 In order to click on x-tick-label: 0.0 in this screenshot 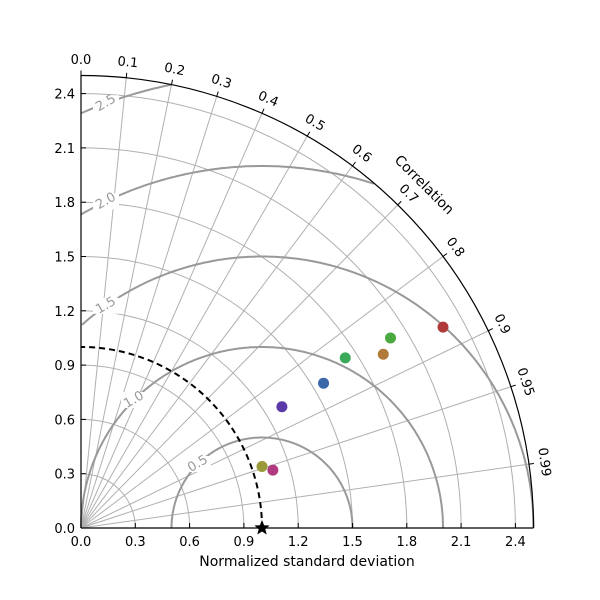, I will do `click(81, 542)`.